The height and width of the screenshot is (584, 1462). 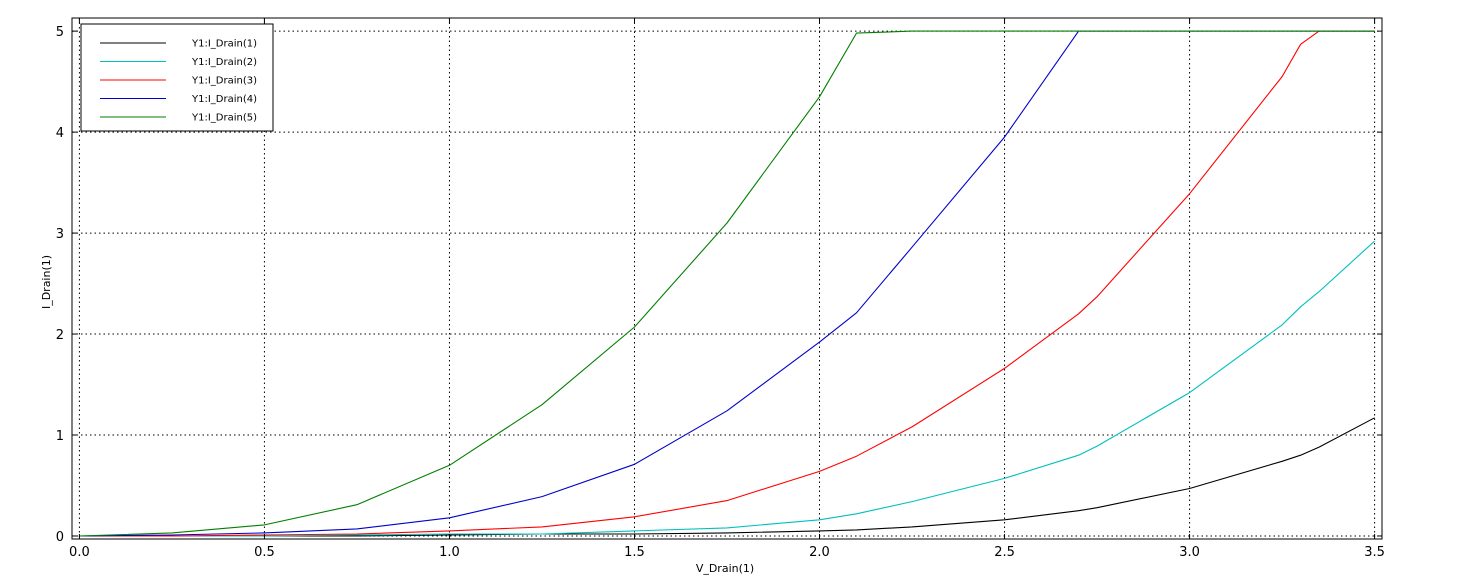 What do you see at coordinates (449, 552) in the screenshot?
I see `x-tick-label: 1.0` at bounding box center [449, 552].